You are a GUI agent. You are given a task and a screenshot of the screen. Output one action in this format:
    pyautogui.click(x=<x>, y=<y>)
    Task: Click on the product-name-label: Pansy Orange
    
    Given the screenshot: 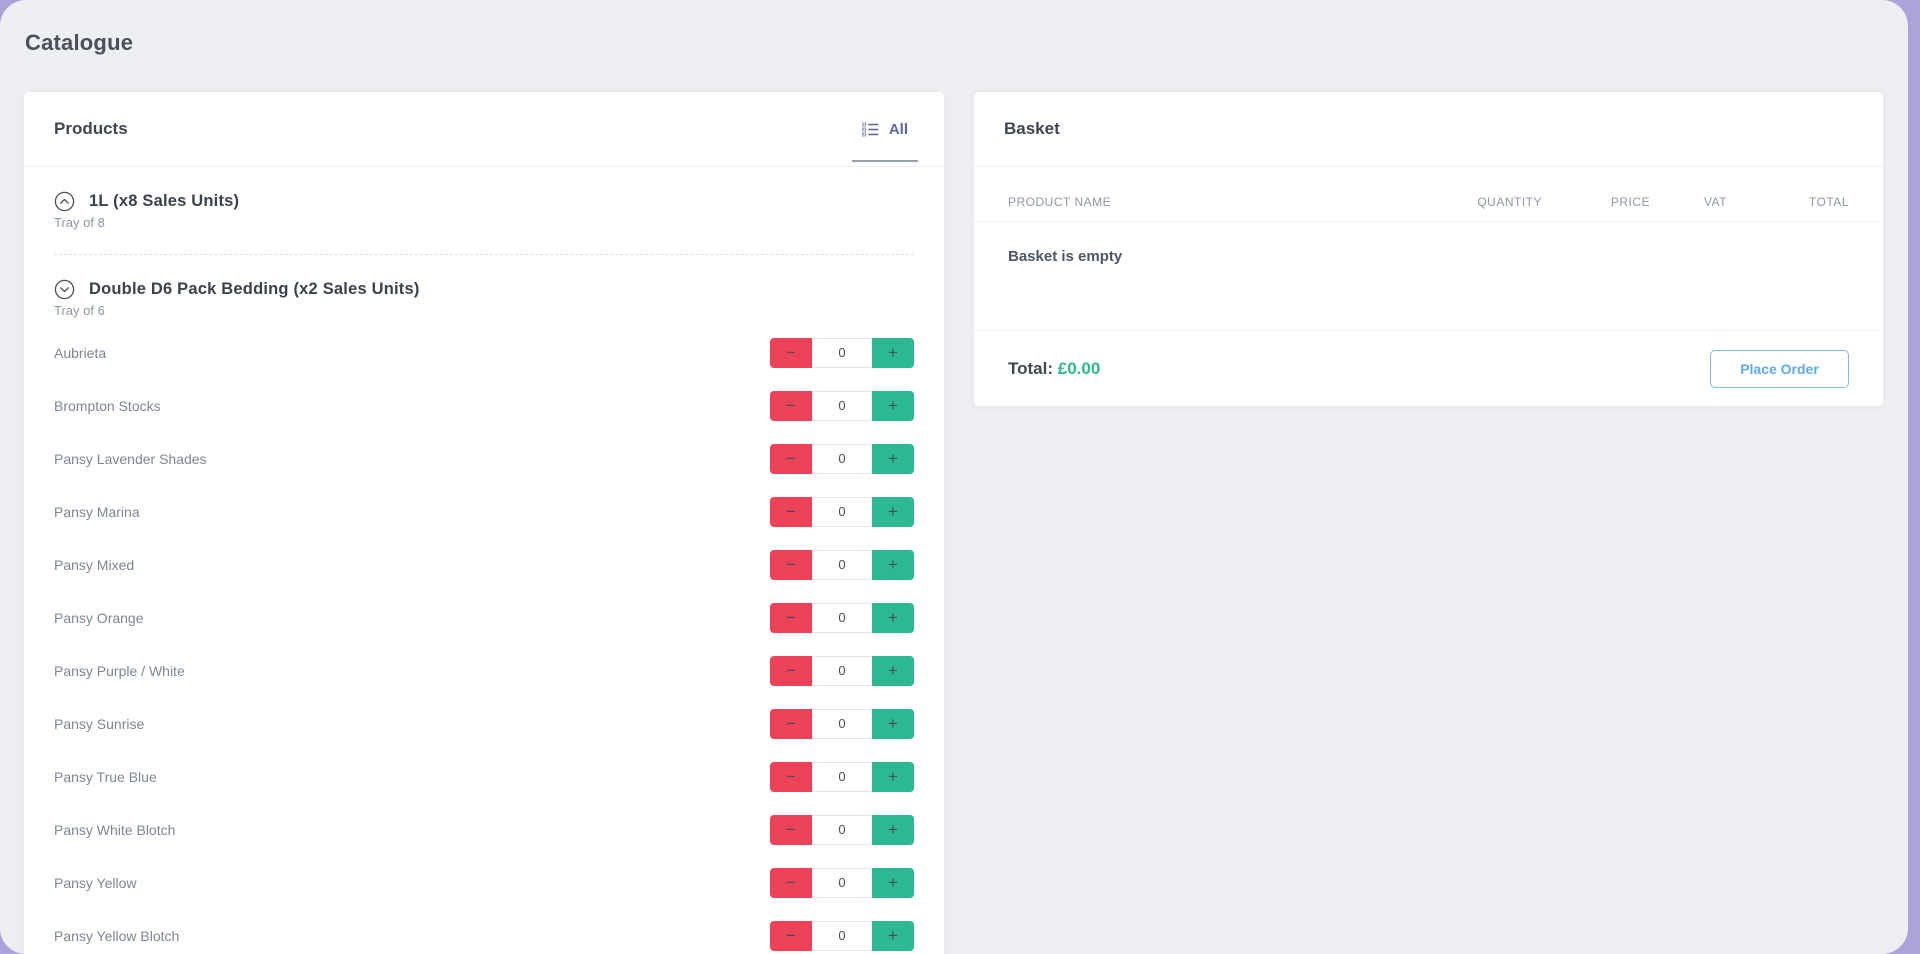 What is the action you would take?
    pyautogui.click(x=99, y=617)
    